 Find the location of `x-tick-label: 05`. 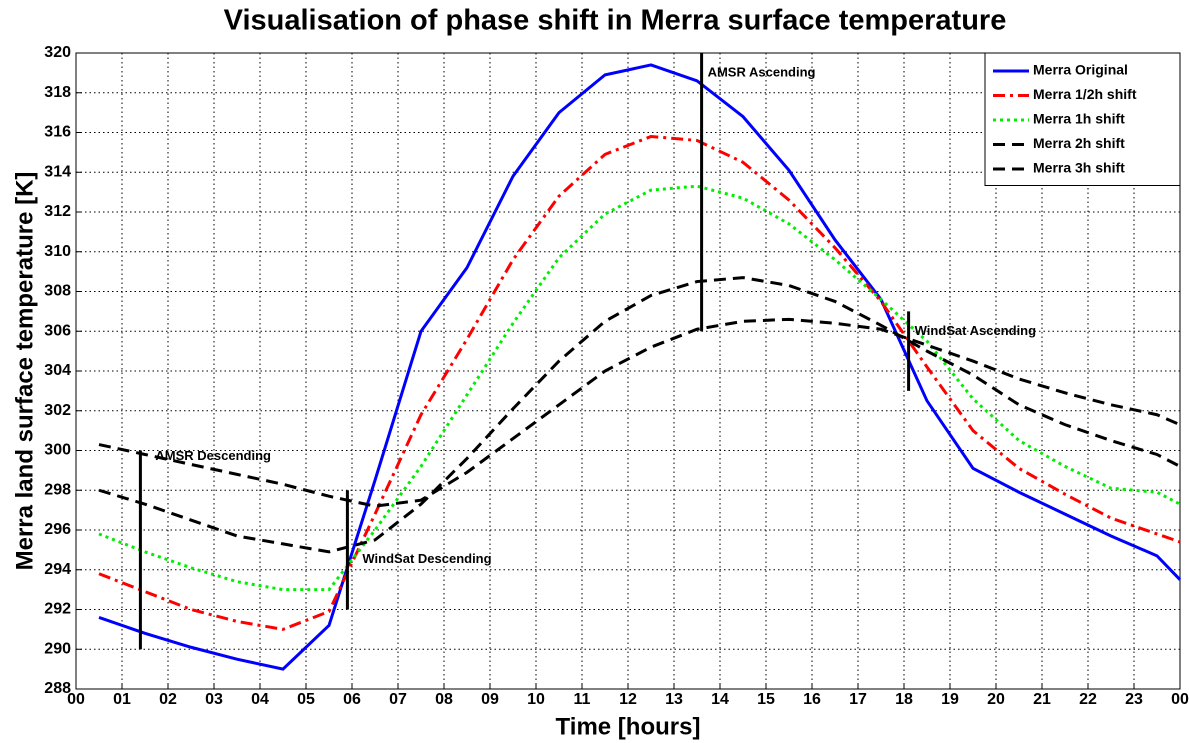

x-tick-label: 05 is located at coordinates (306, 699).